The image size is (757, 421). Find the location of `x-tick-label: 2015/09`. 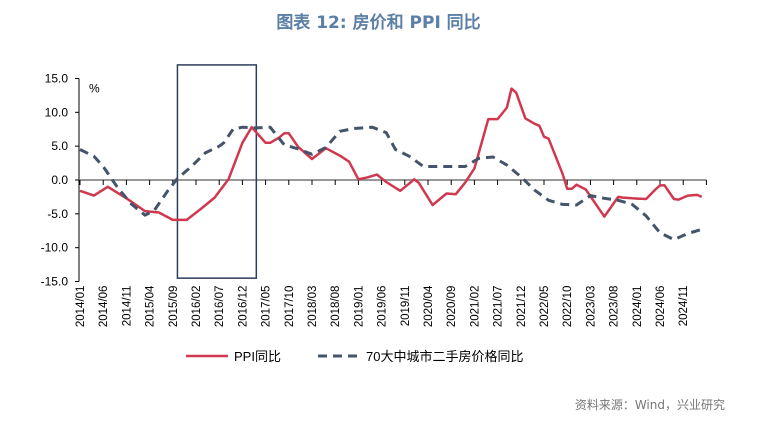

x-tick-label: 2015/09 is located at coordinates (174, 307).